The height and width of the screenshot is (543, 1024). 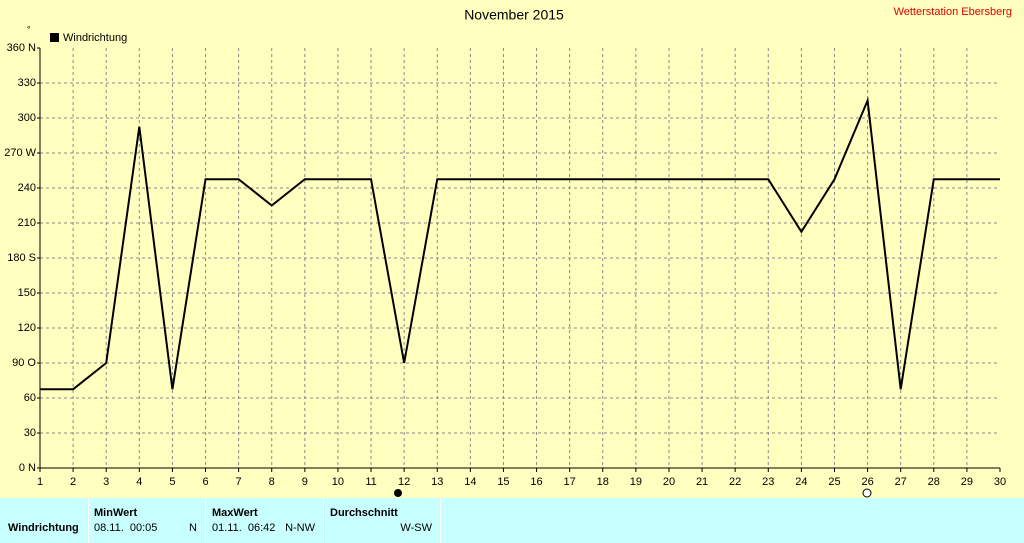 I want to click on source: Wetterstation Ebersberg, so click(x=953, y=12).